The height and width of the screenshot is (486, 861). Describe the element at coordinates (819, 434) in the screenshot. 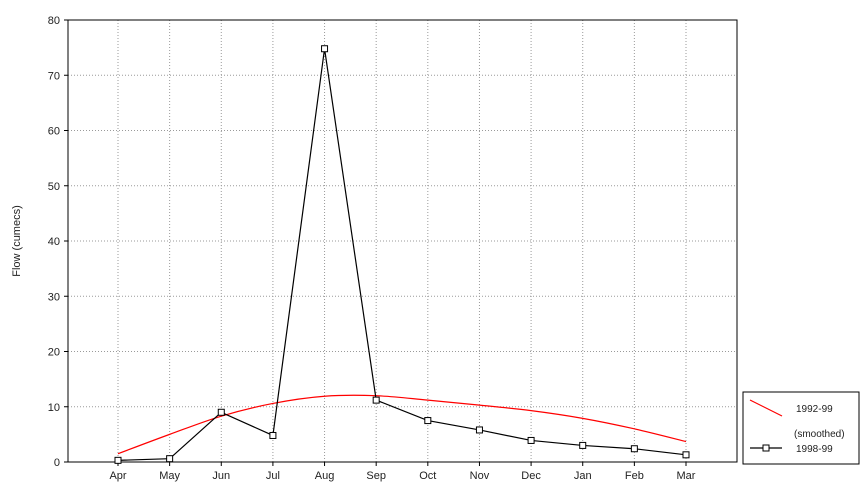

I see `legend-label-smoothed-note: (smoothed)` at that location.